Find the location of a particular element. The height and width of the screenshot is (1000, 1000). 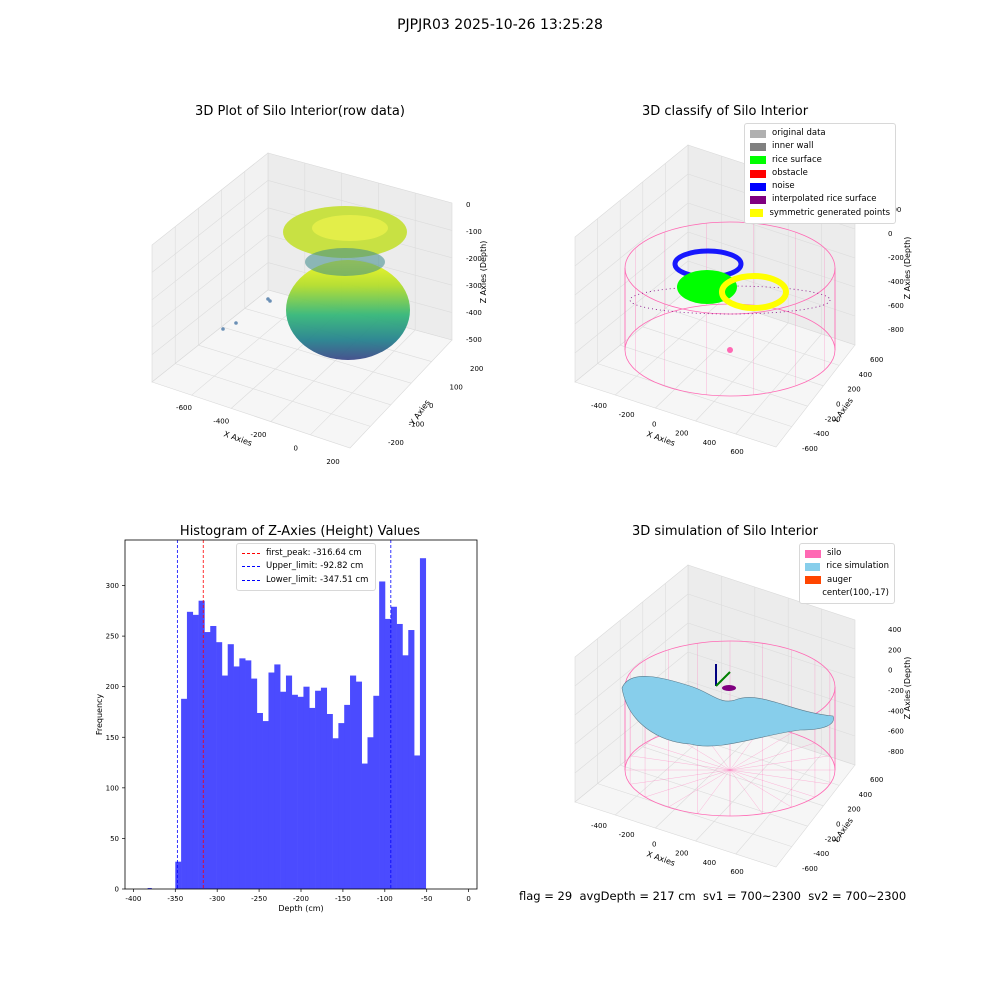

panel4-legend-entry: auger is located at coordinates (847, 580).